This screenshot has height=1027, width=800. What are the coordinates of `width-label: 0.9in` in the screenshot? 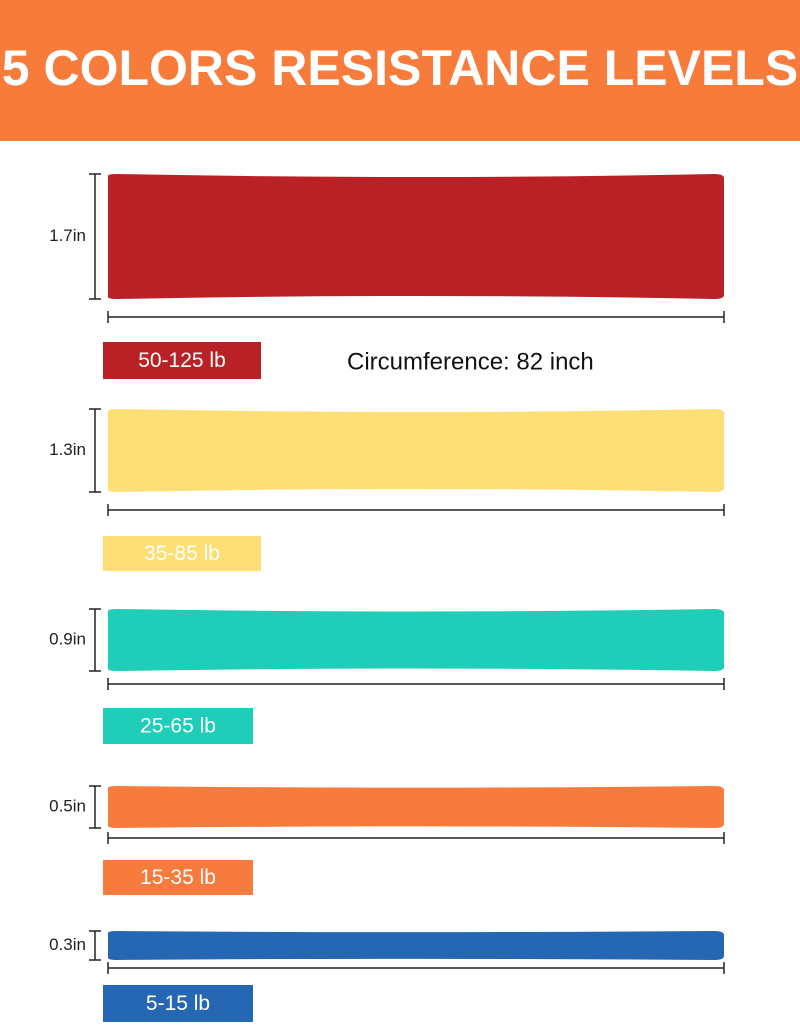 It's located at (67, 638).